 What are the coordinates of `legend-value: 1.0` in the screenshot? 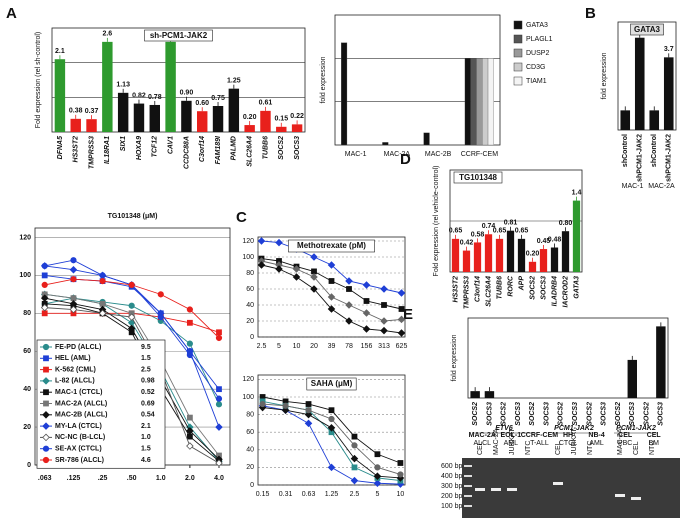 It's located at (146, 437).